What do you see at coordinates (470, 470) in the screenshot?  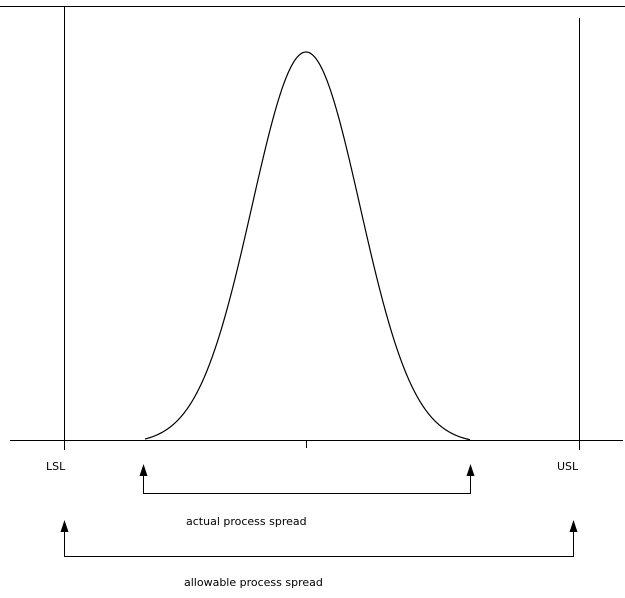 I see `actual-spread-right-arrowhead` at bounding box center [470, 470].